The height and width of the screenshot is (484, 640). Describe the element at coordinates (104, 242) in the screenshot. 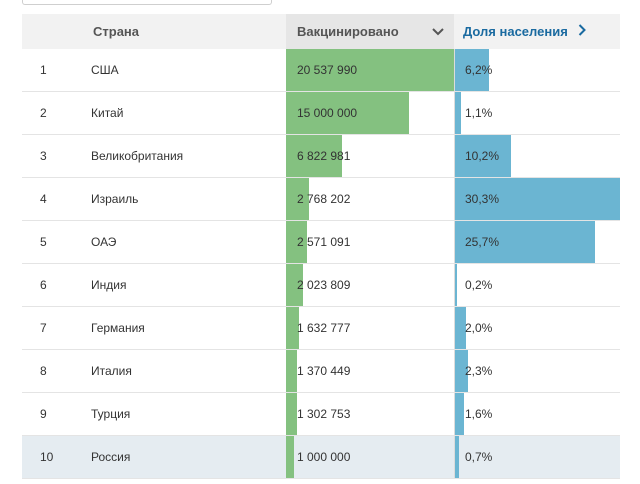

I see `country-cell: ОАЭ` at that location.